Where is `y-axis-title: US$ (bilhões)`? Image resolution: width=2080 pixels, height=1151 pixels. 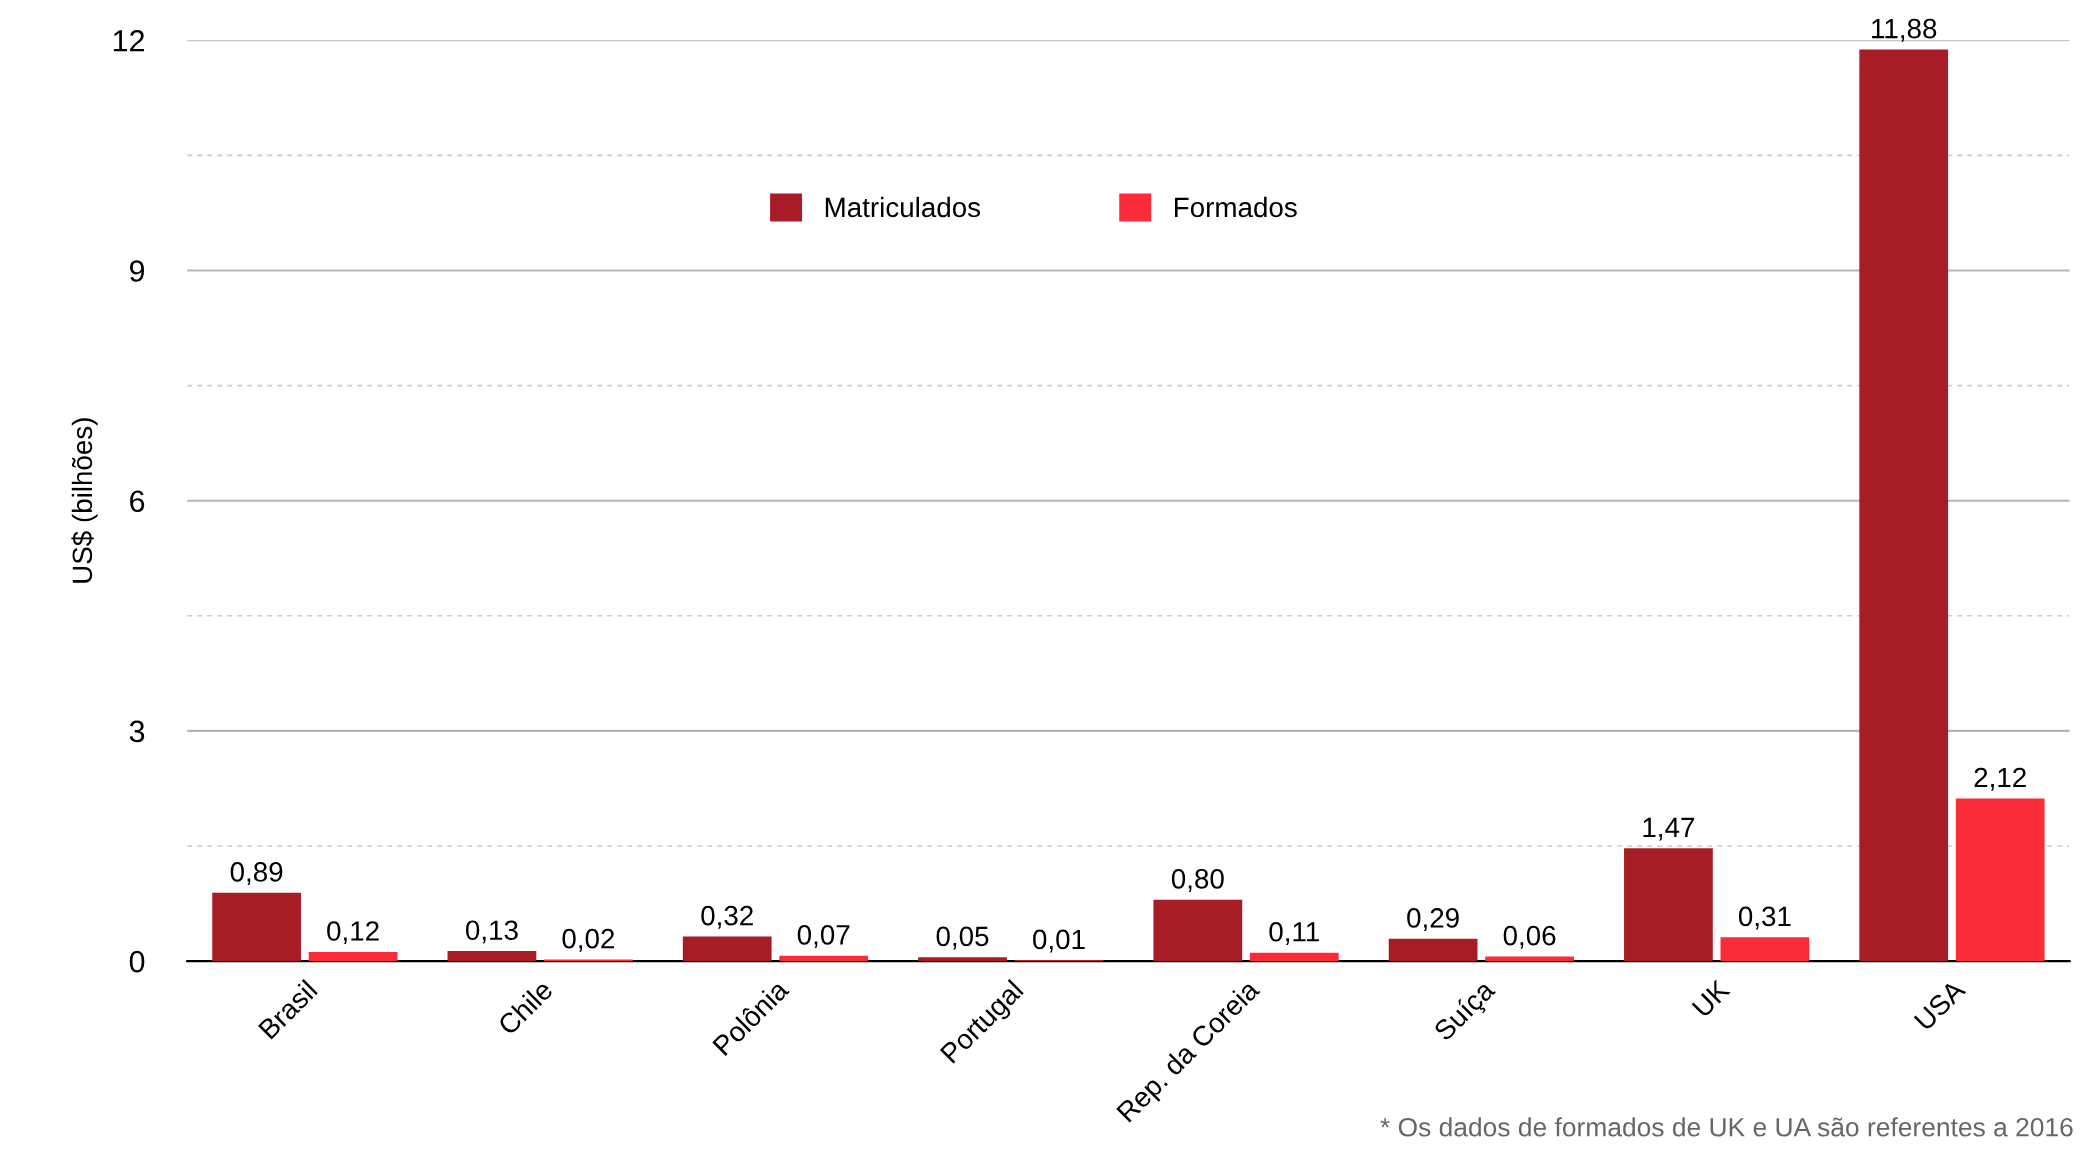
y-axis-title: US$ (bilhões) is located at coordinates (84, 500).